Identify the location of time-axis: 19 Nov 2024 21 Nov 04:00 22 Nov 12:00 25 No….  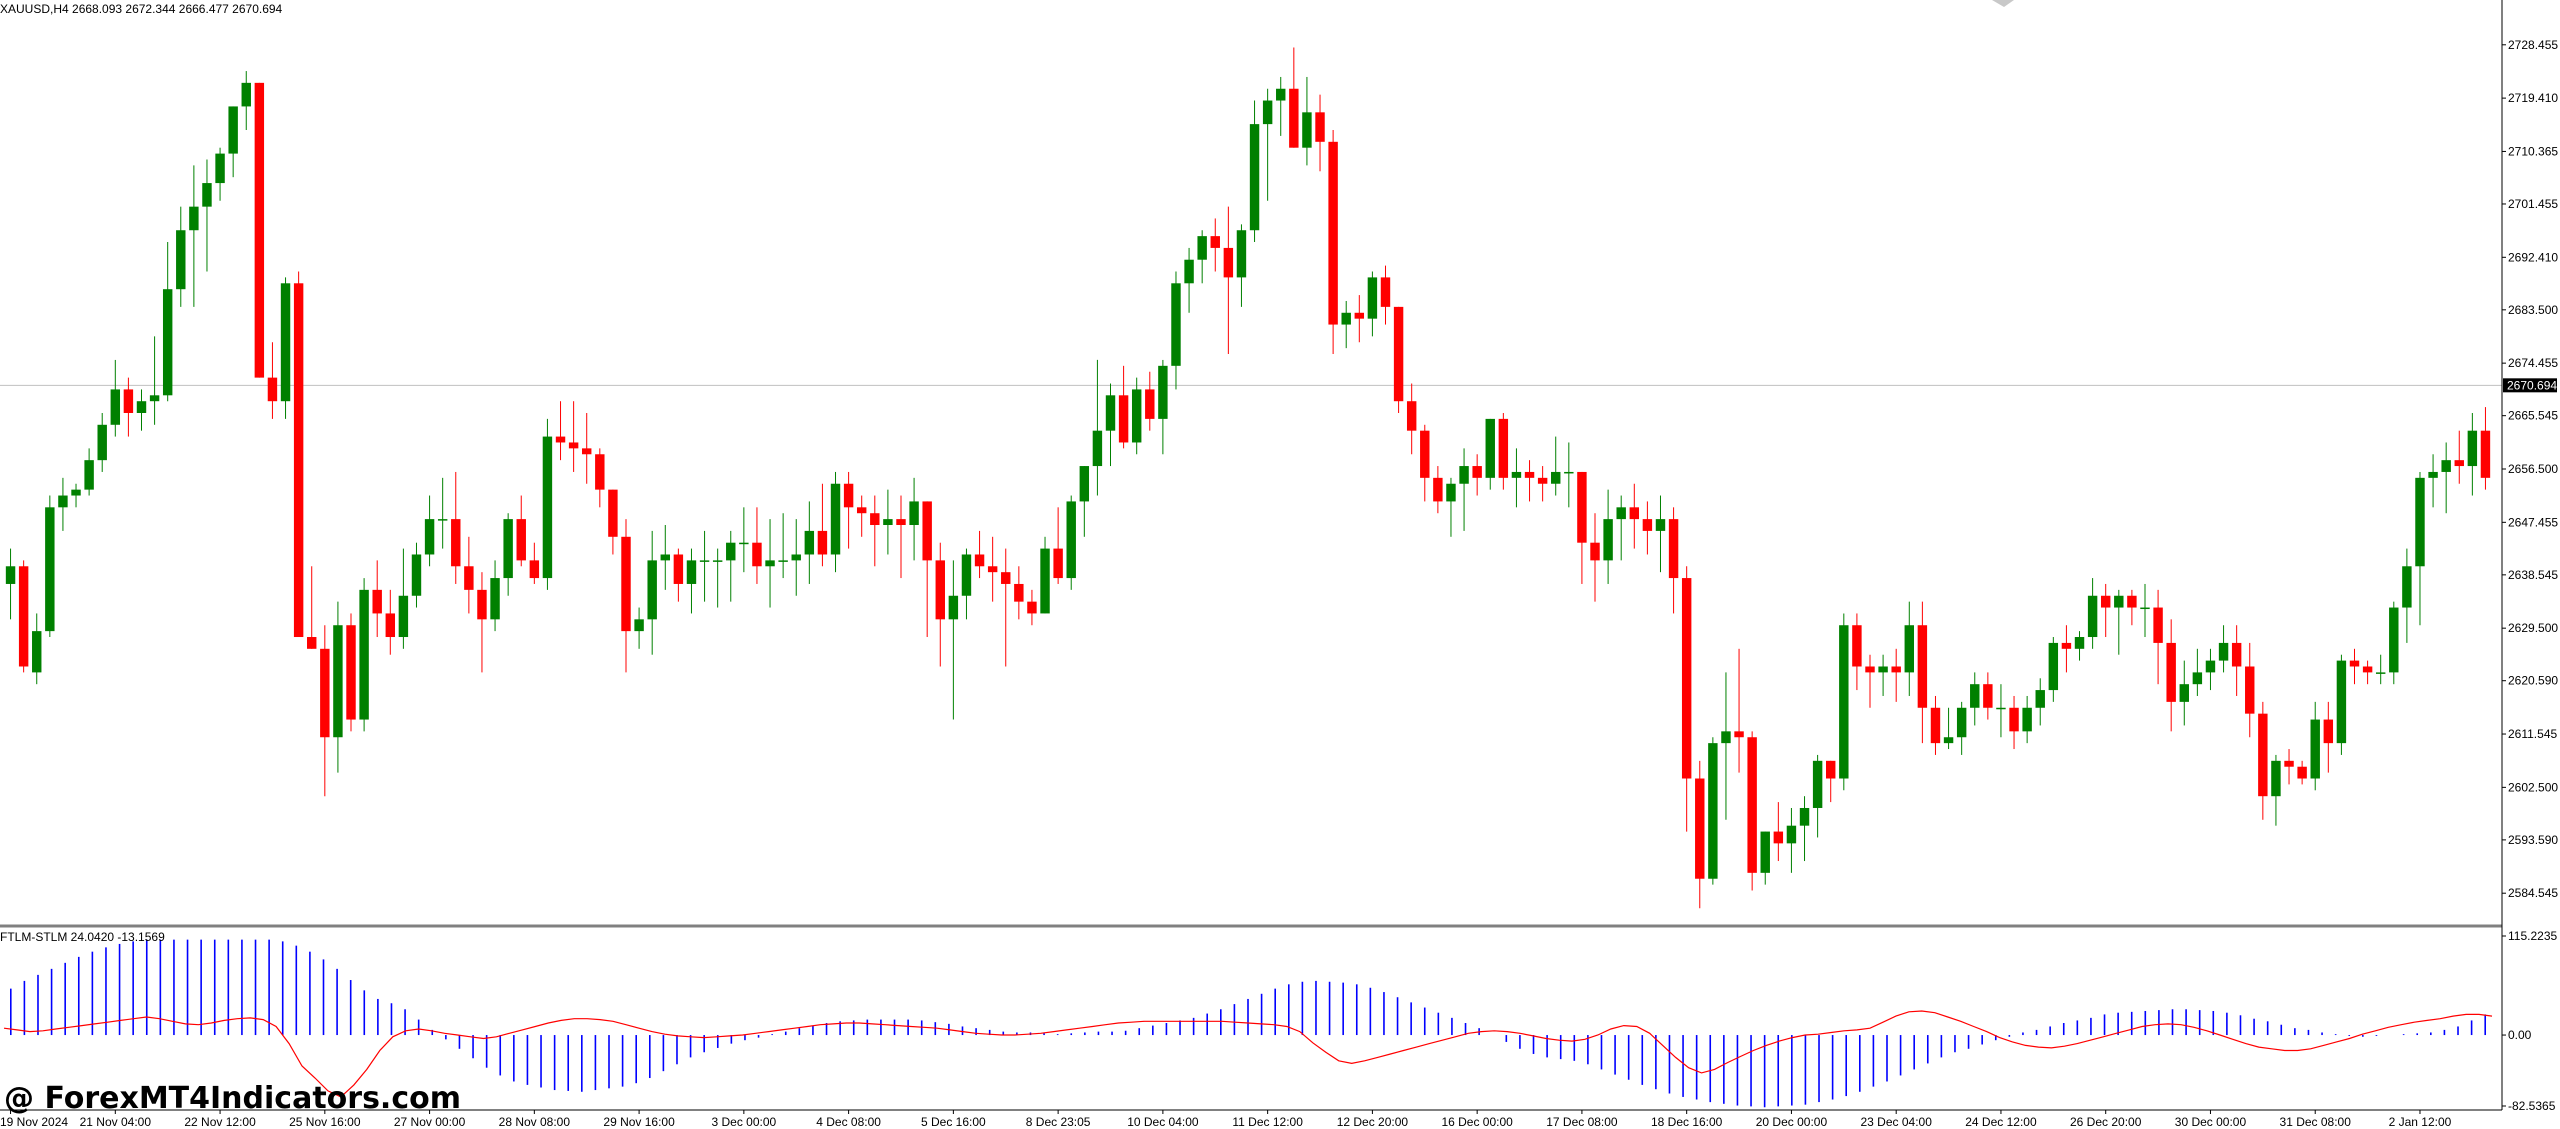
(1226, 1119).